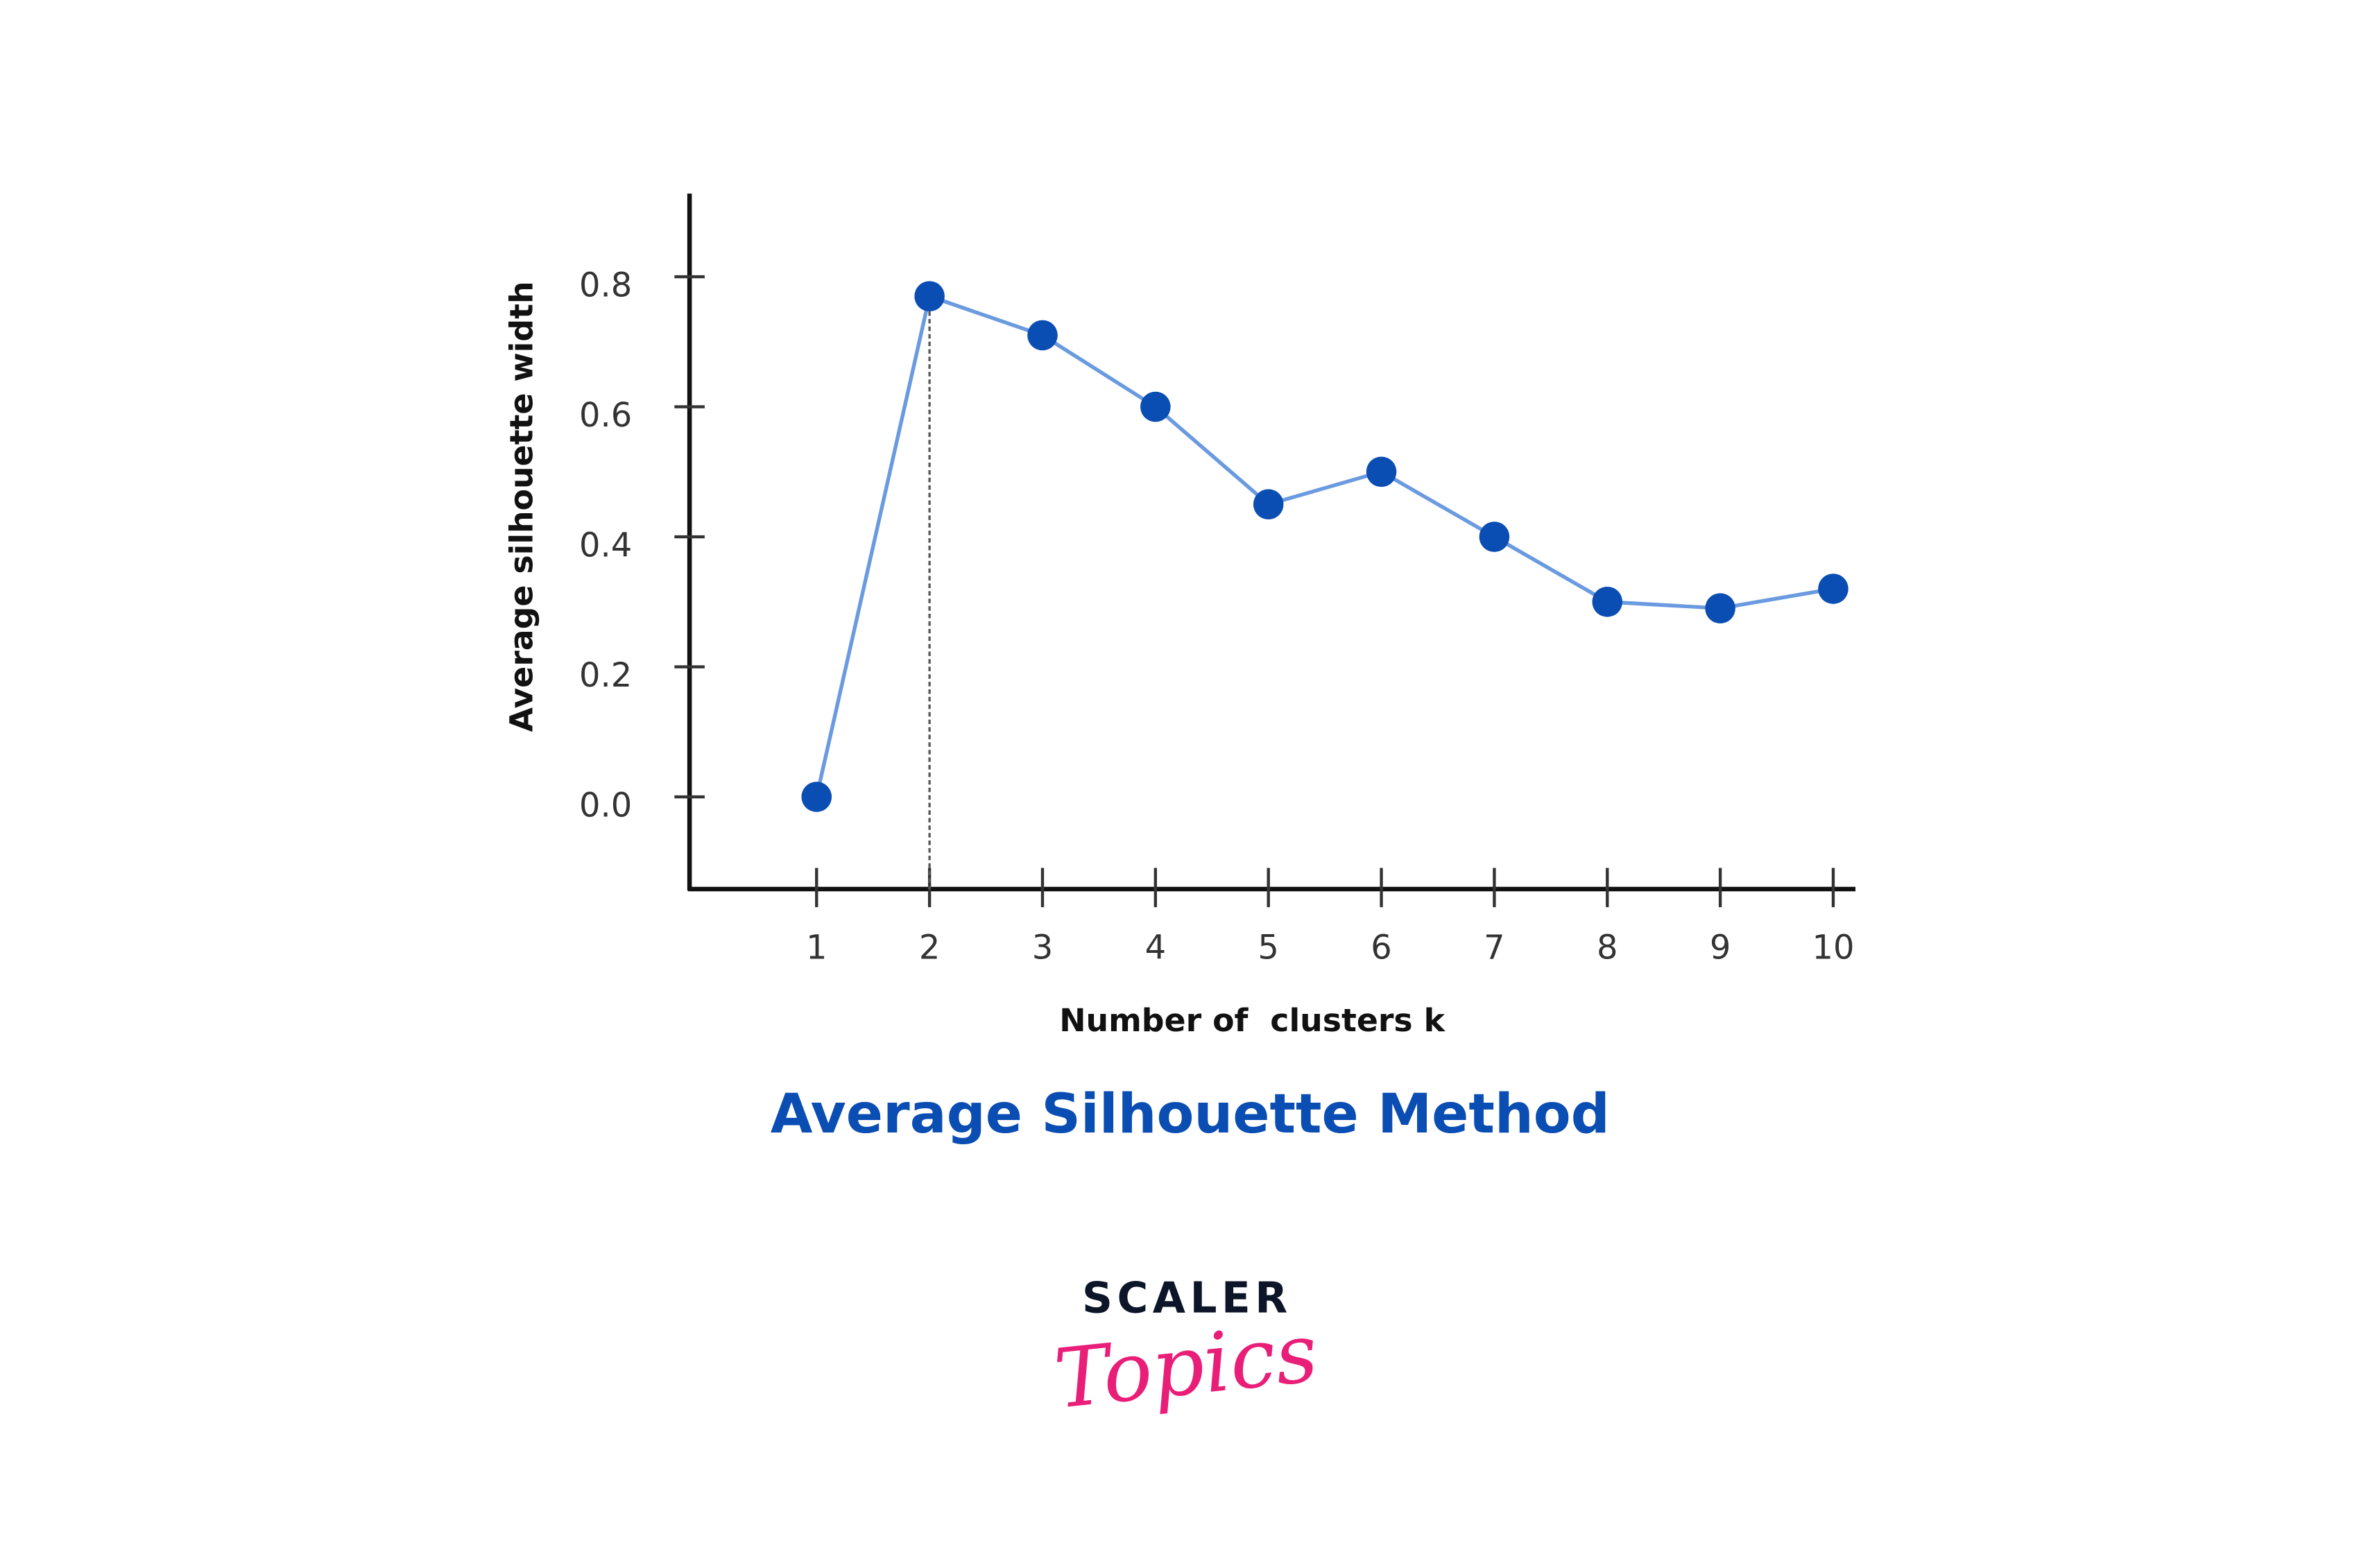 Image resolution: width=2359 pixels, height=1568 pixels. What do you see at coordinates (605, 676) in the screenshot?
I see `y-tick-label: 0.2` at bounding box center [605, 676].